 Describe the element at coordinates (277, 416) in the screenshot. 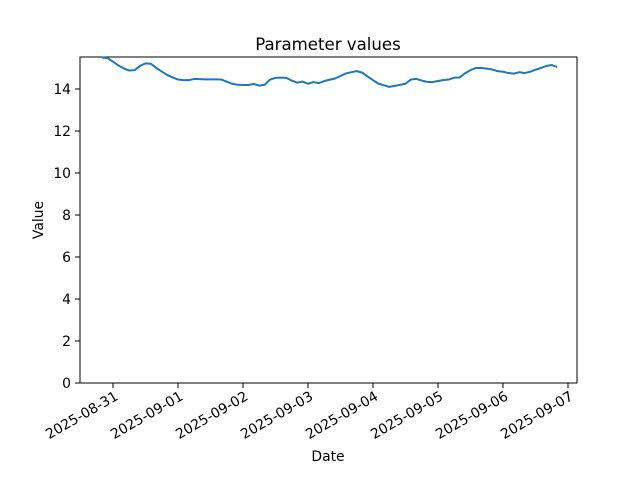

I see `x-tick-label: 2025-09-03` at that location.